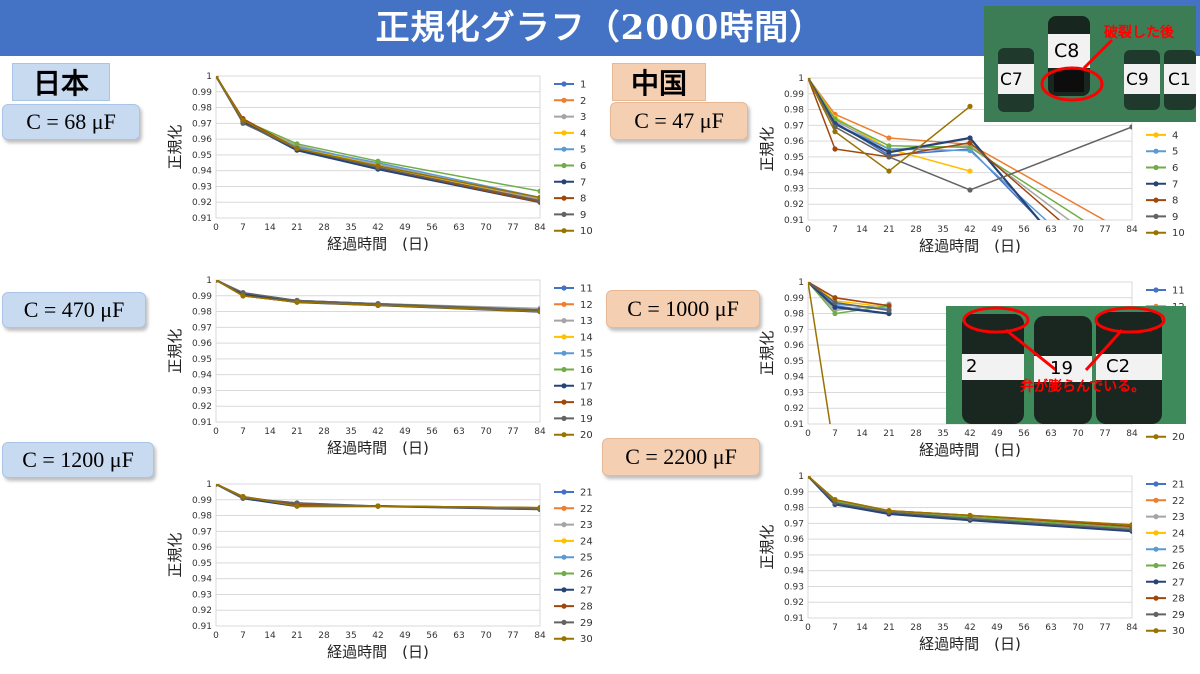 The height and width of the screenshot is (674, 1200). I want to click on legend-label: 9, so click(583, 215).